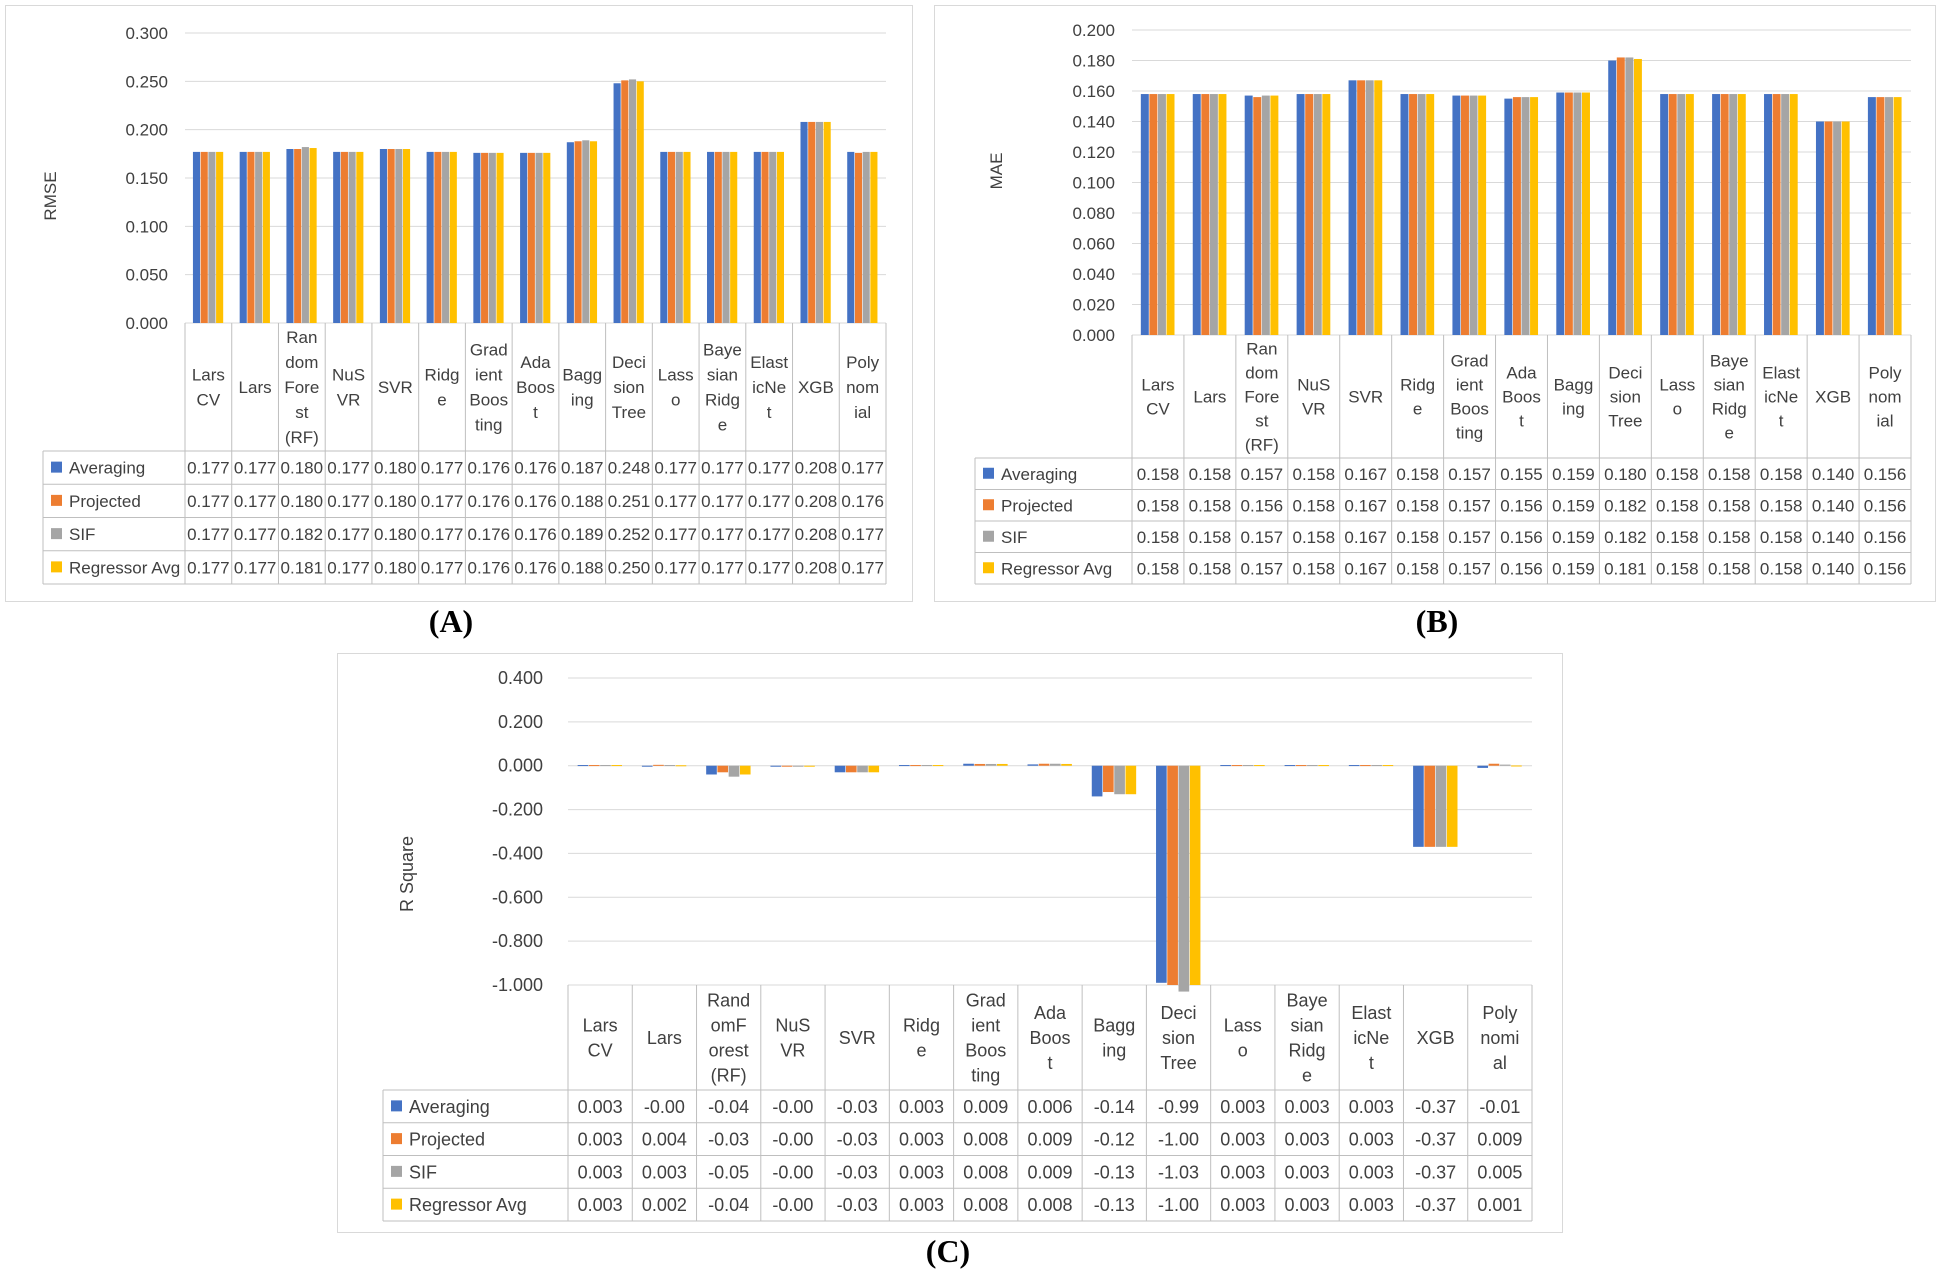 This screenshot has width=1940, height=1281. What do you see at coordinates (1049, 1107) in the screenshot?
I see `data-label: 0.006` at bounding box center [1049, 1107].